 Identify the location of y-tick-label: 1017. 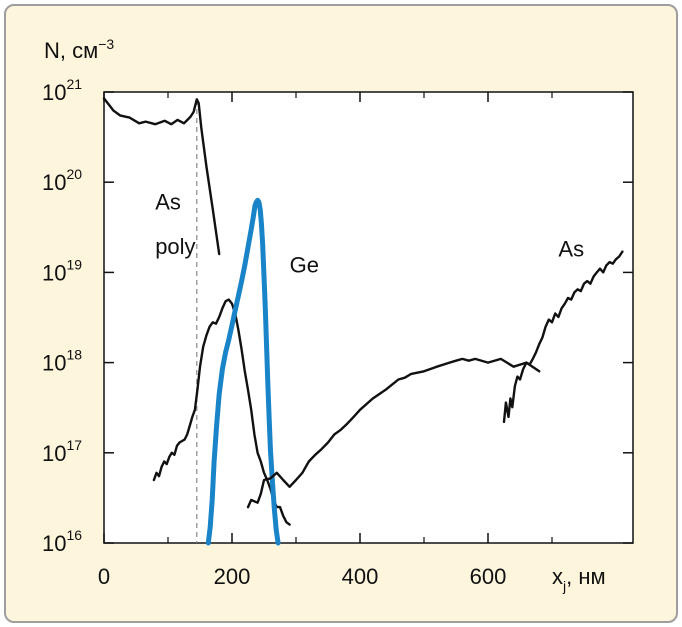
(62, 451).